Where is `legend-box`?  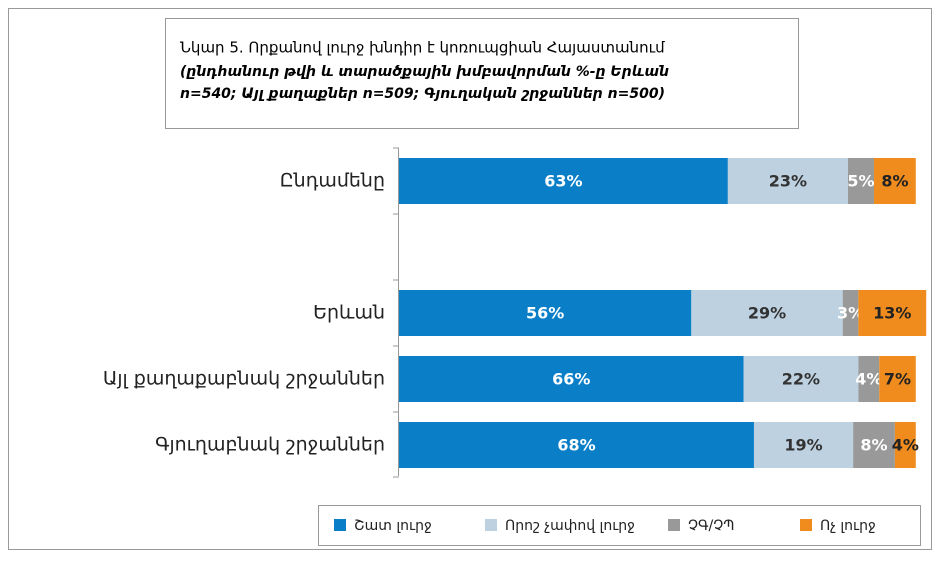
legend-box is located at coordinates (619, 525).